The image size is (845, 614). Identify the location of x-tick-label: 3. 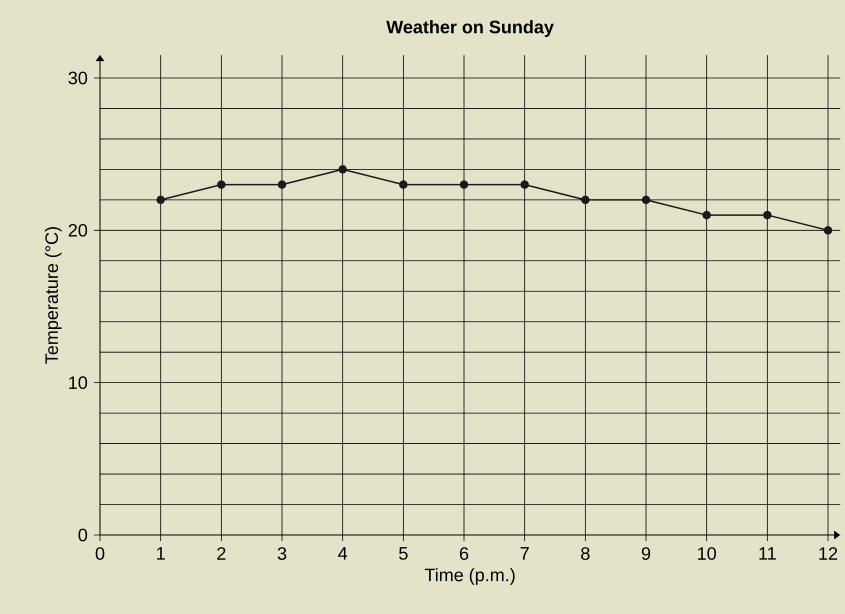
(282, 553).